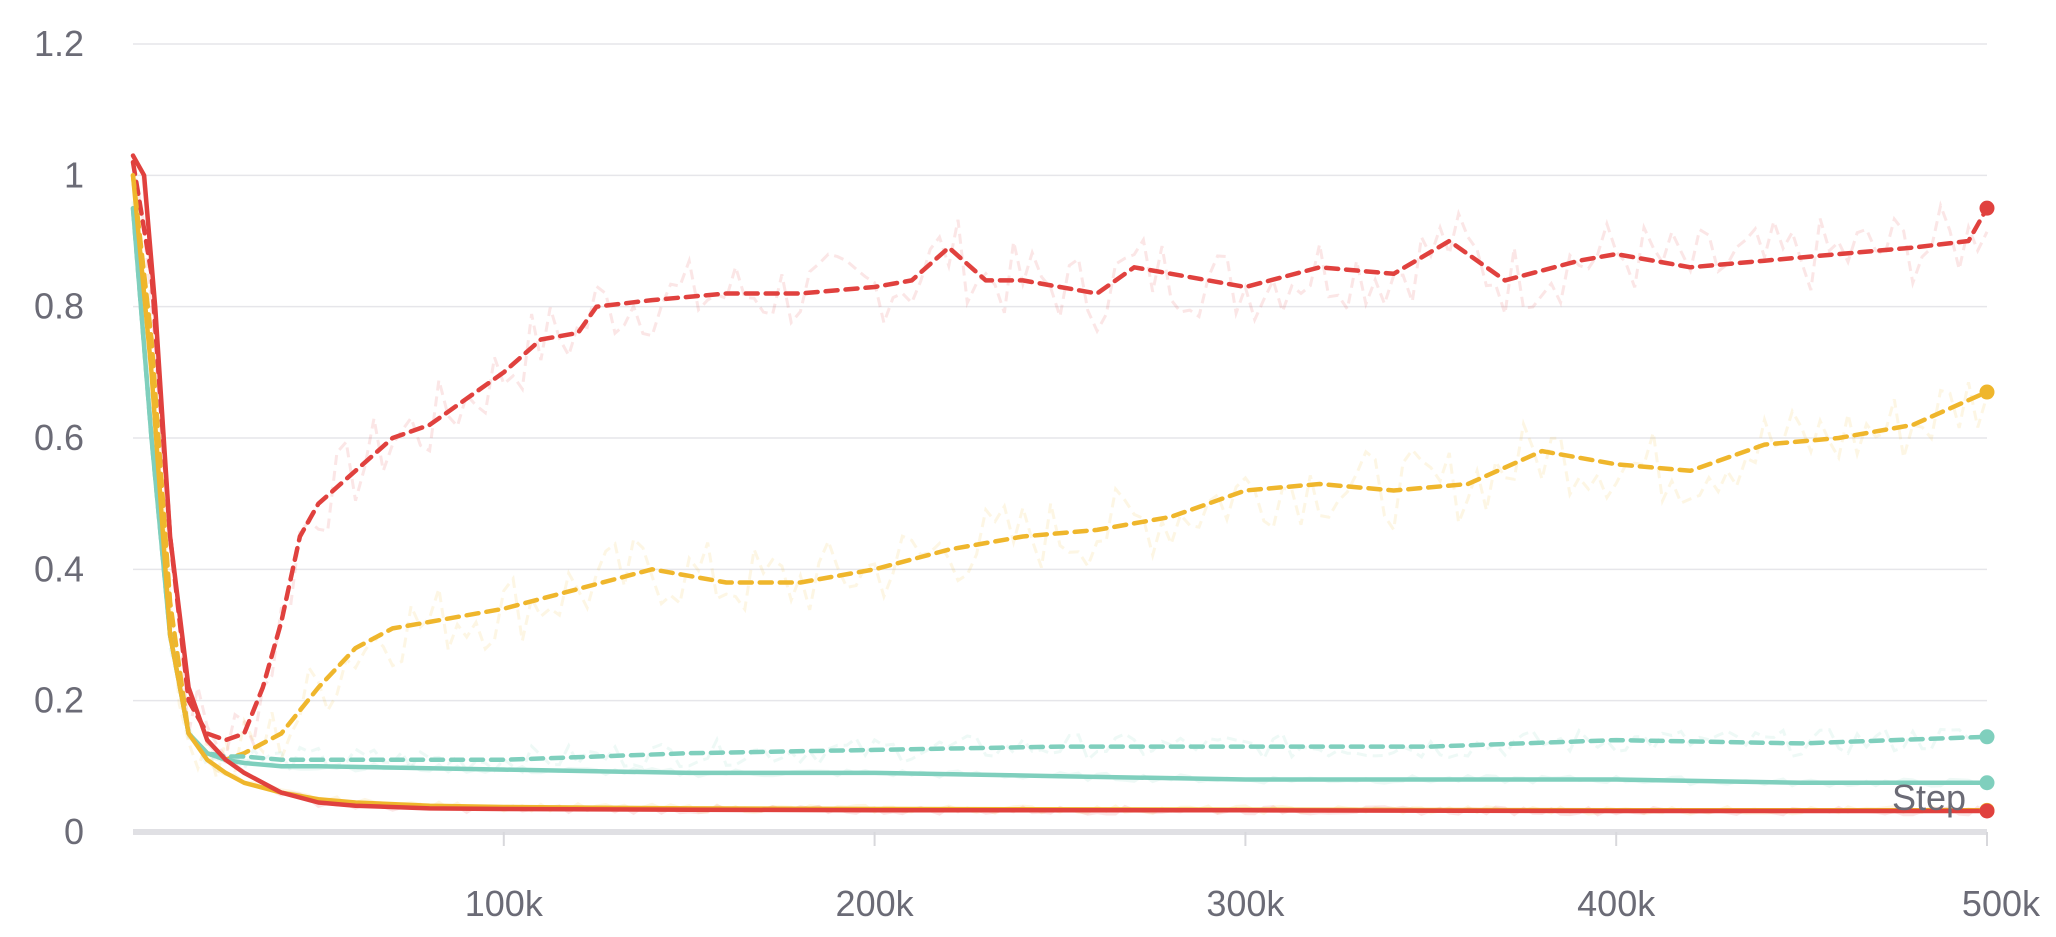 The height and width of the screenshot is (937, 2056). What do you see at coordinates (59, 568) in the screenshot?
I see `y-tick-label: 0.4` at bounding box center [59, 568].